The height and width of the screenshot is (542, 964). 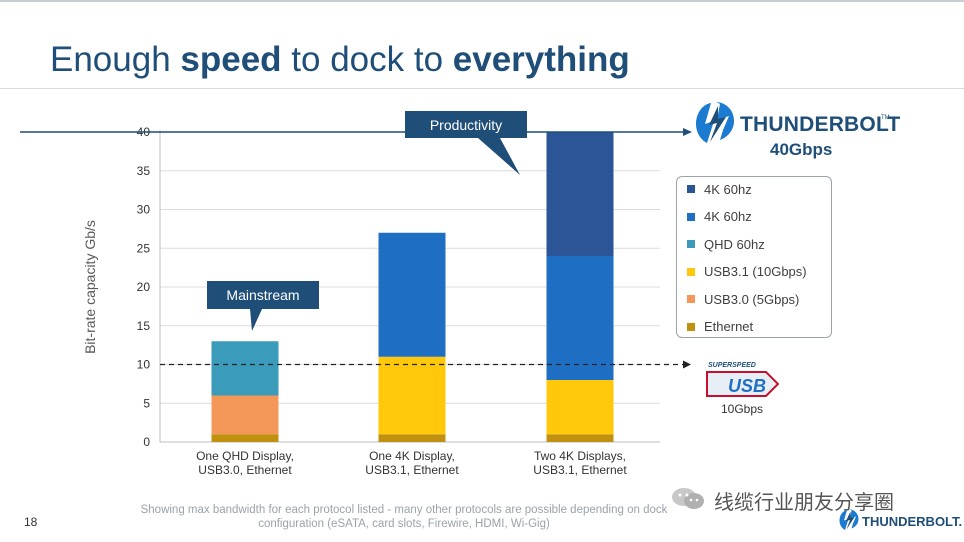 I want to click on y-tick-label: 15, so click(x=144, y=326).